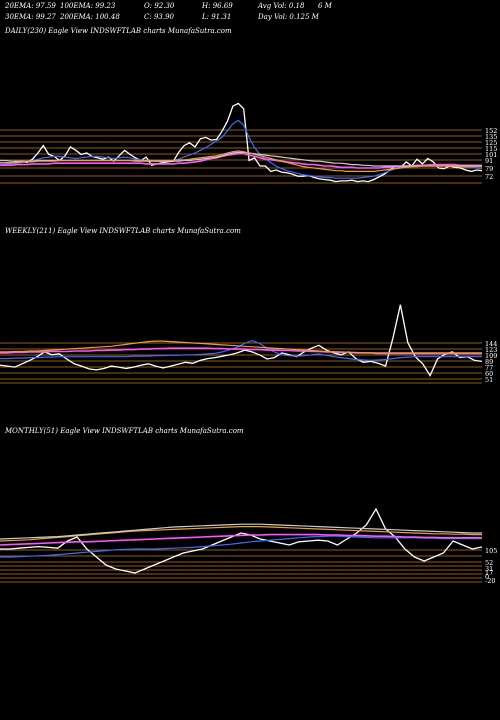  I want to click on price-label: 105, so click(491, 551).